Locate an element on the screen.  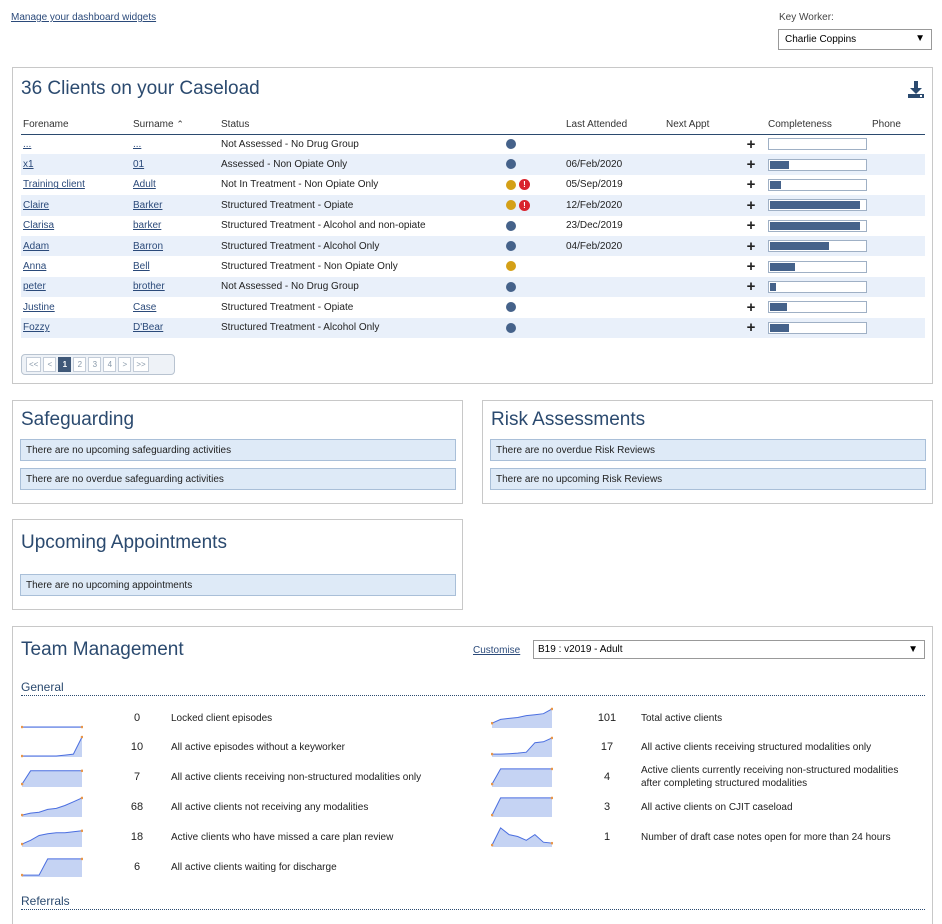
pager-button: > is located at coordinates (125, 364).